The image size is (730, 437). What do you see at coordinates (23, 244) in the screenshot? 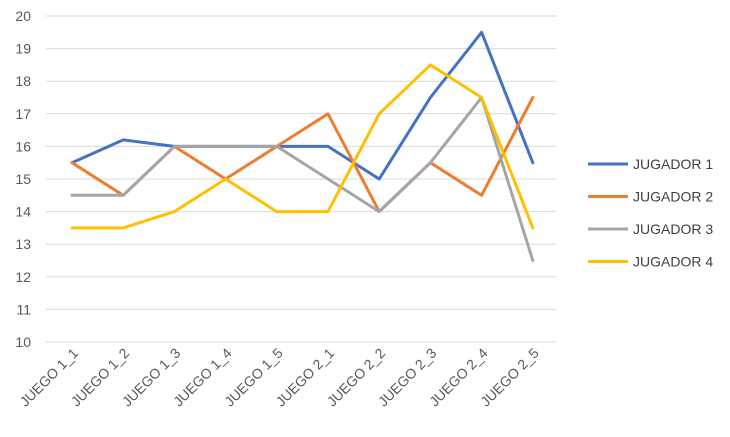
I see `y-tick-label: 13` at bounding box center [23, 244].